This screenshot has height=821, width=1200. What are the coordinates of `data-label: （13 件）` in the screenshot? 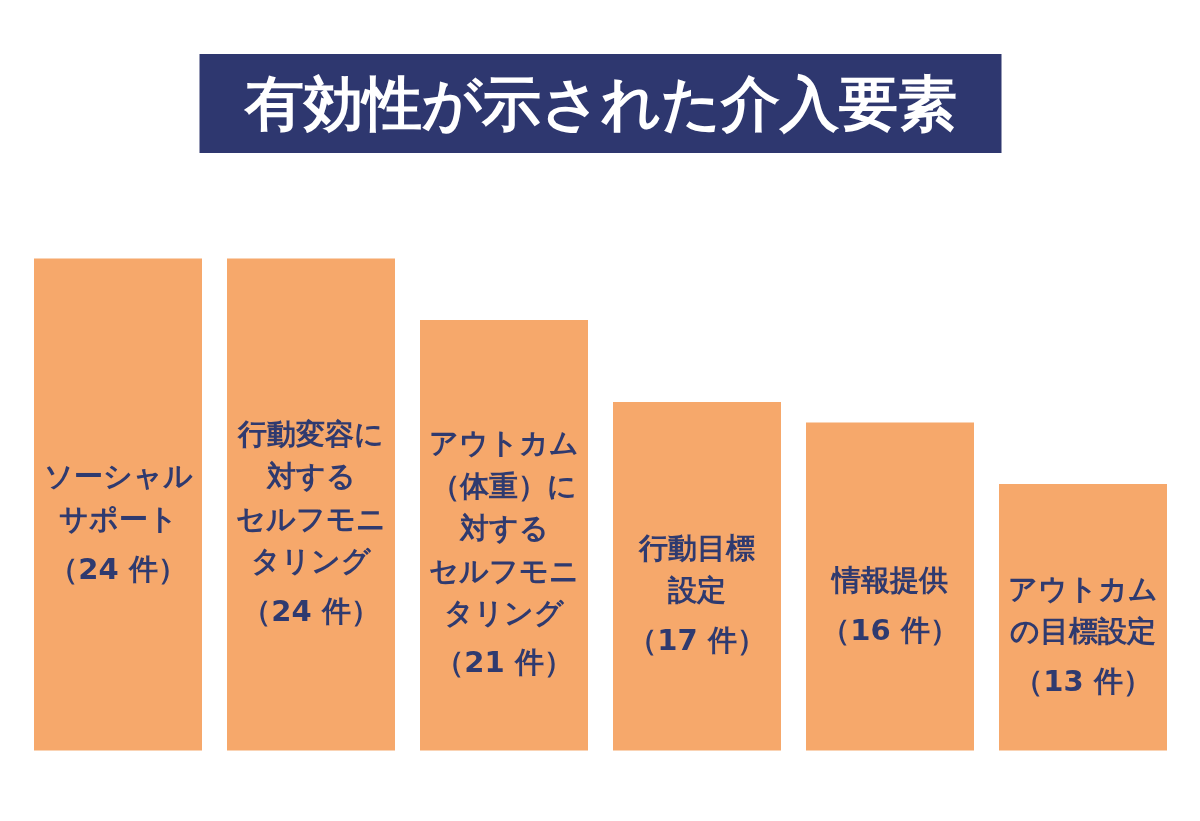 It's located at (1083, 681).